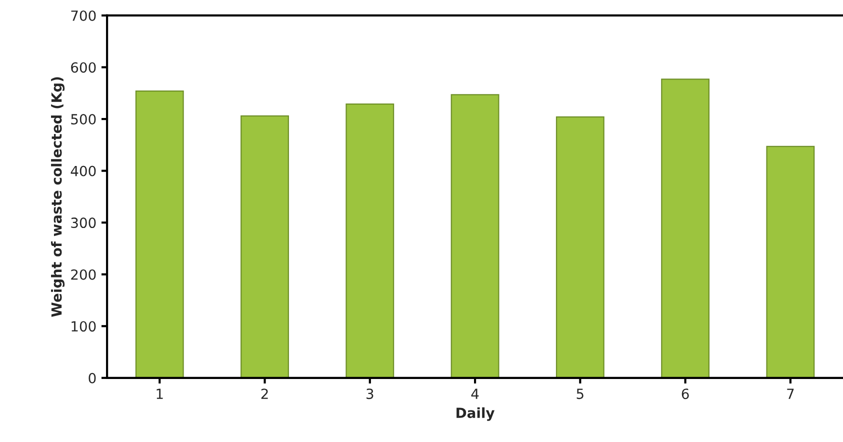 The image size is (843, 442). What do you see at coordinates (159, 393) in the screenshot?
I see `x-tick-label: 1` at bounding box center [159, 393].